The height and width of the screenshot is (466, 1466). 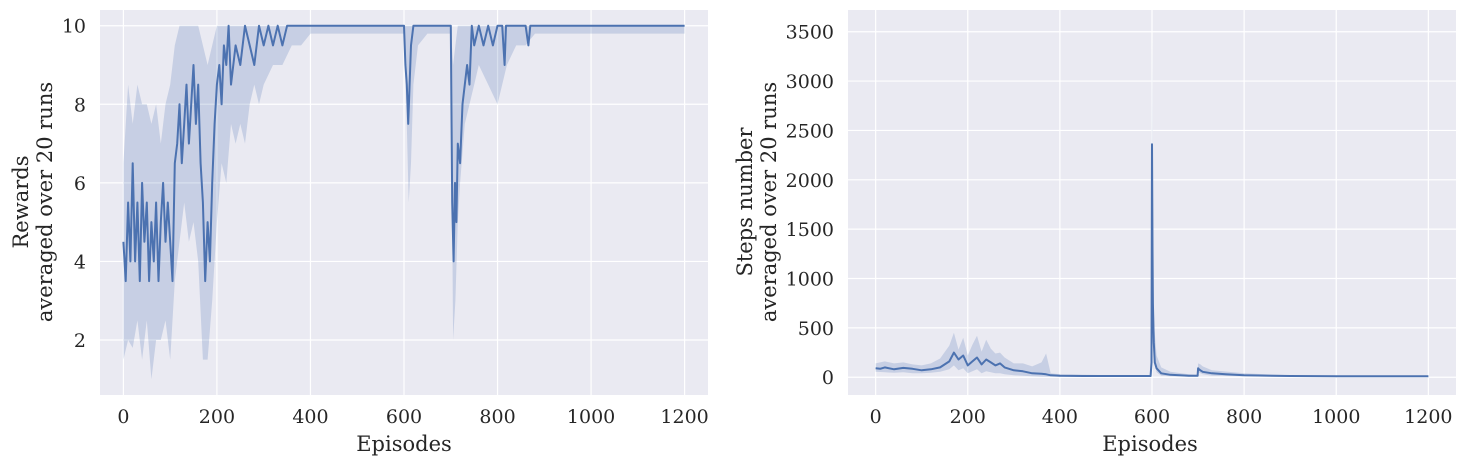 I want to click on rewards-y-tick-label: 10, so click(x=74, y=27).